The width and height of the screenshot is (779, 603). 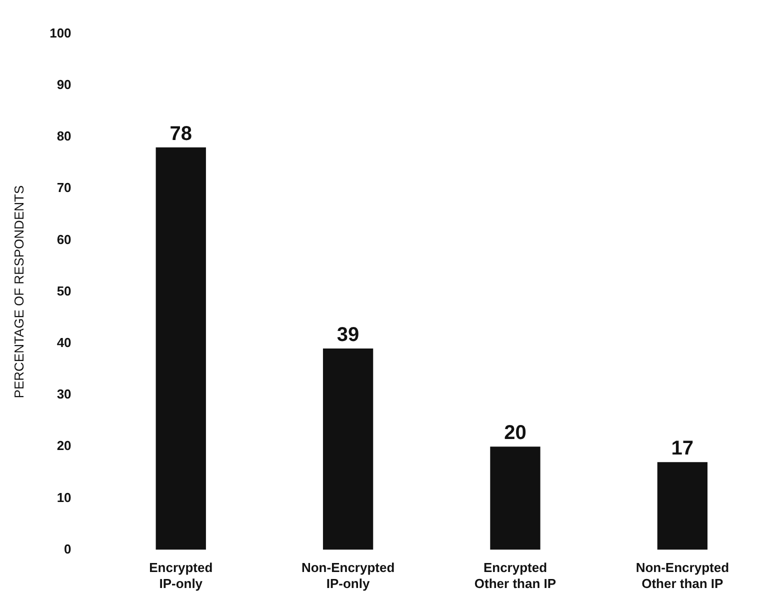 What do you see at coordinates (64, 342) in the screenshot?
I see `y-tick-label: 40` at bounding box center [64, 342].